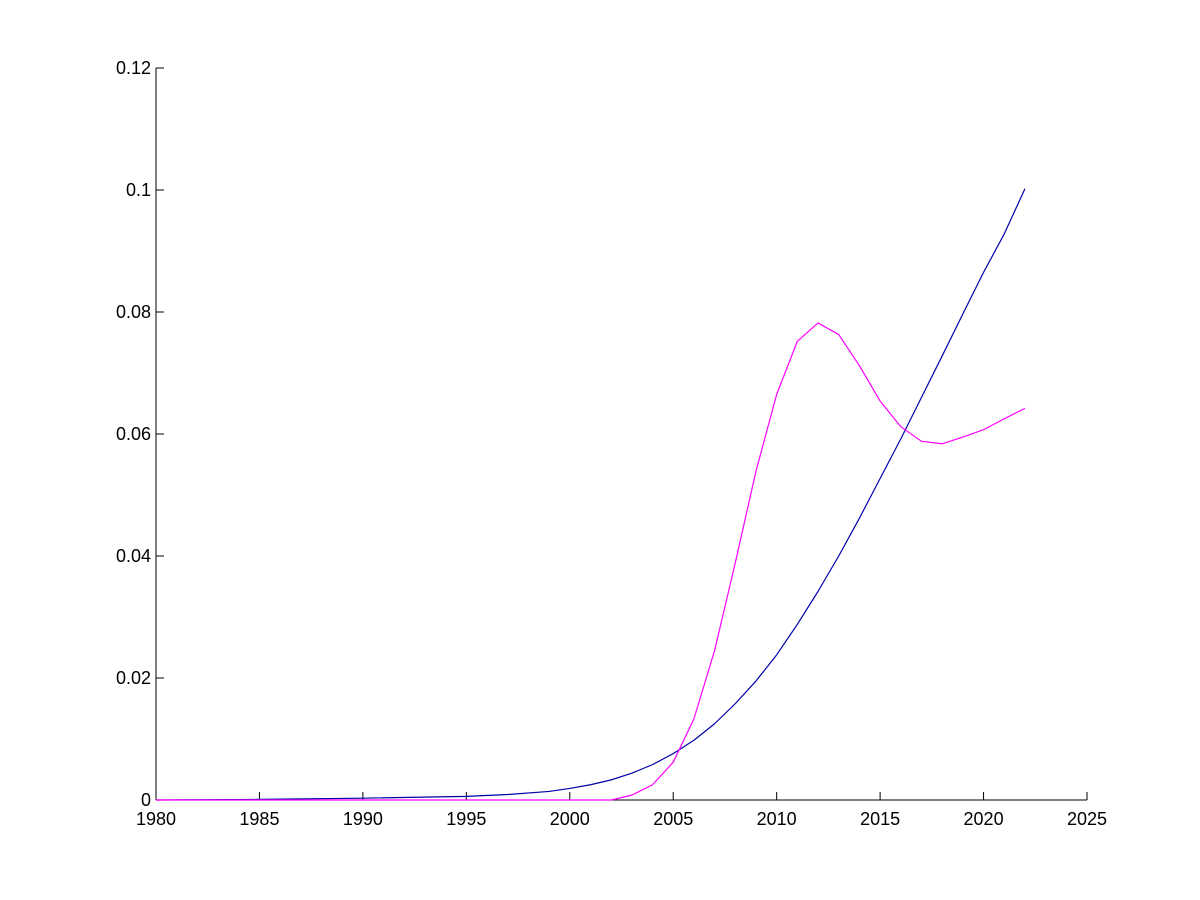  Describe the element at coordinates (133, 556) in the screenshot. I see `y-tick-label: 0.04` at that location.